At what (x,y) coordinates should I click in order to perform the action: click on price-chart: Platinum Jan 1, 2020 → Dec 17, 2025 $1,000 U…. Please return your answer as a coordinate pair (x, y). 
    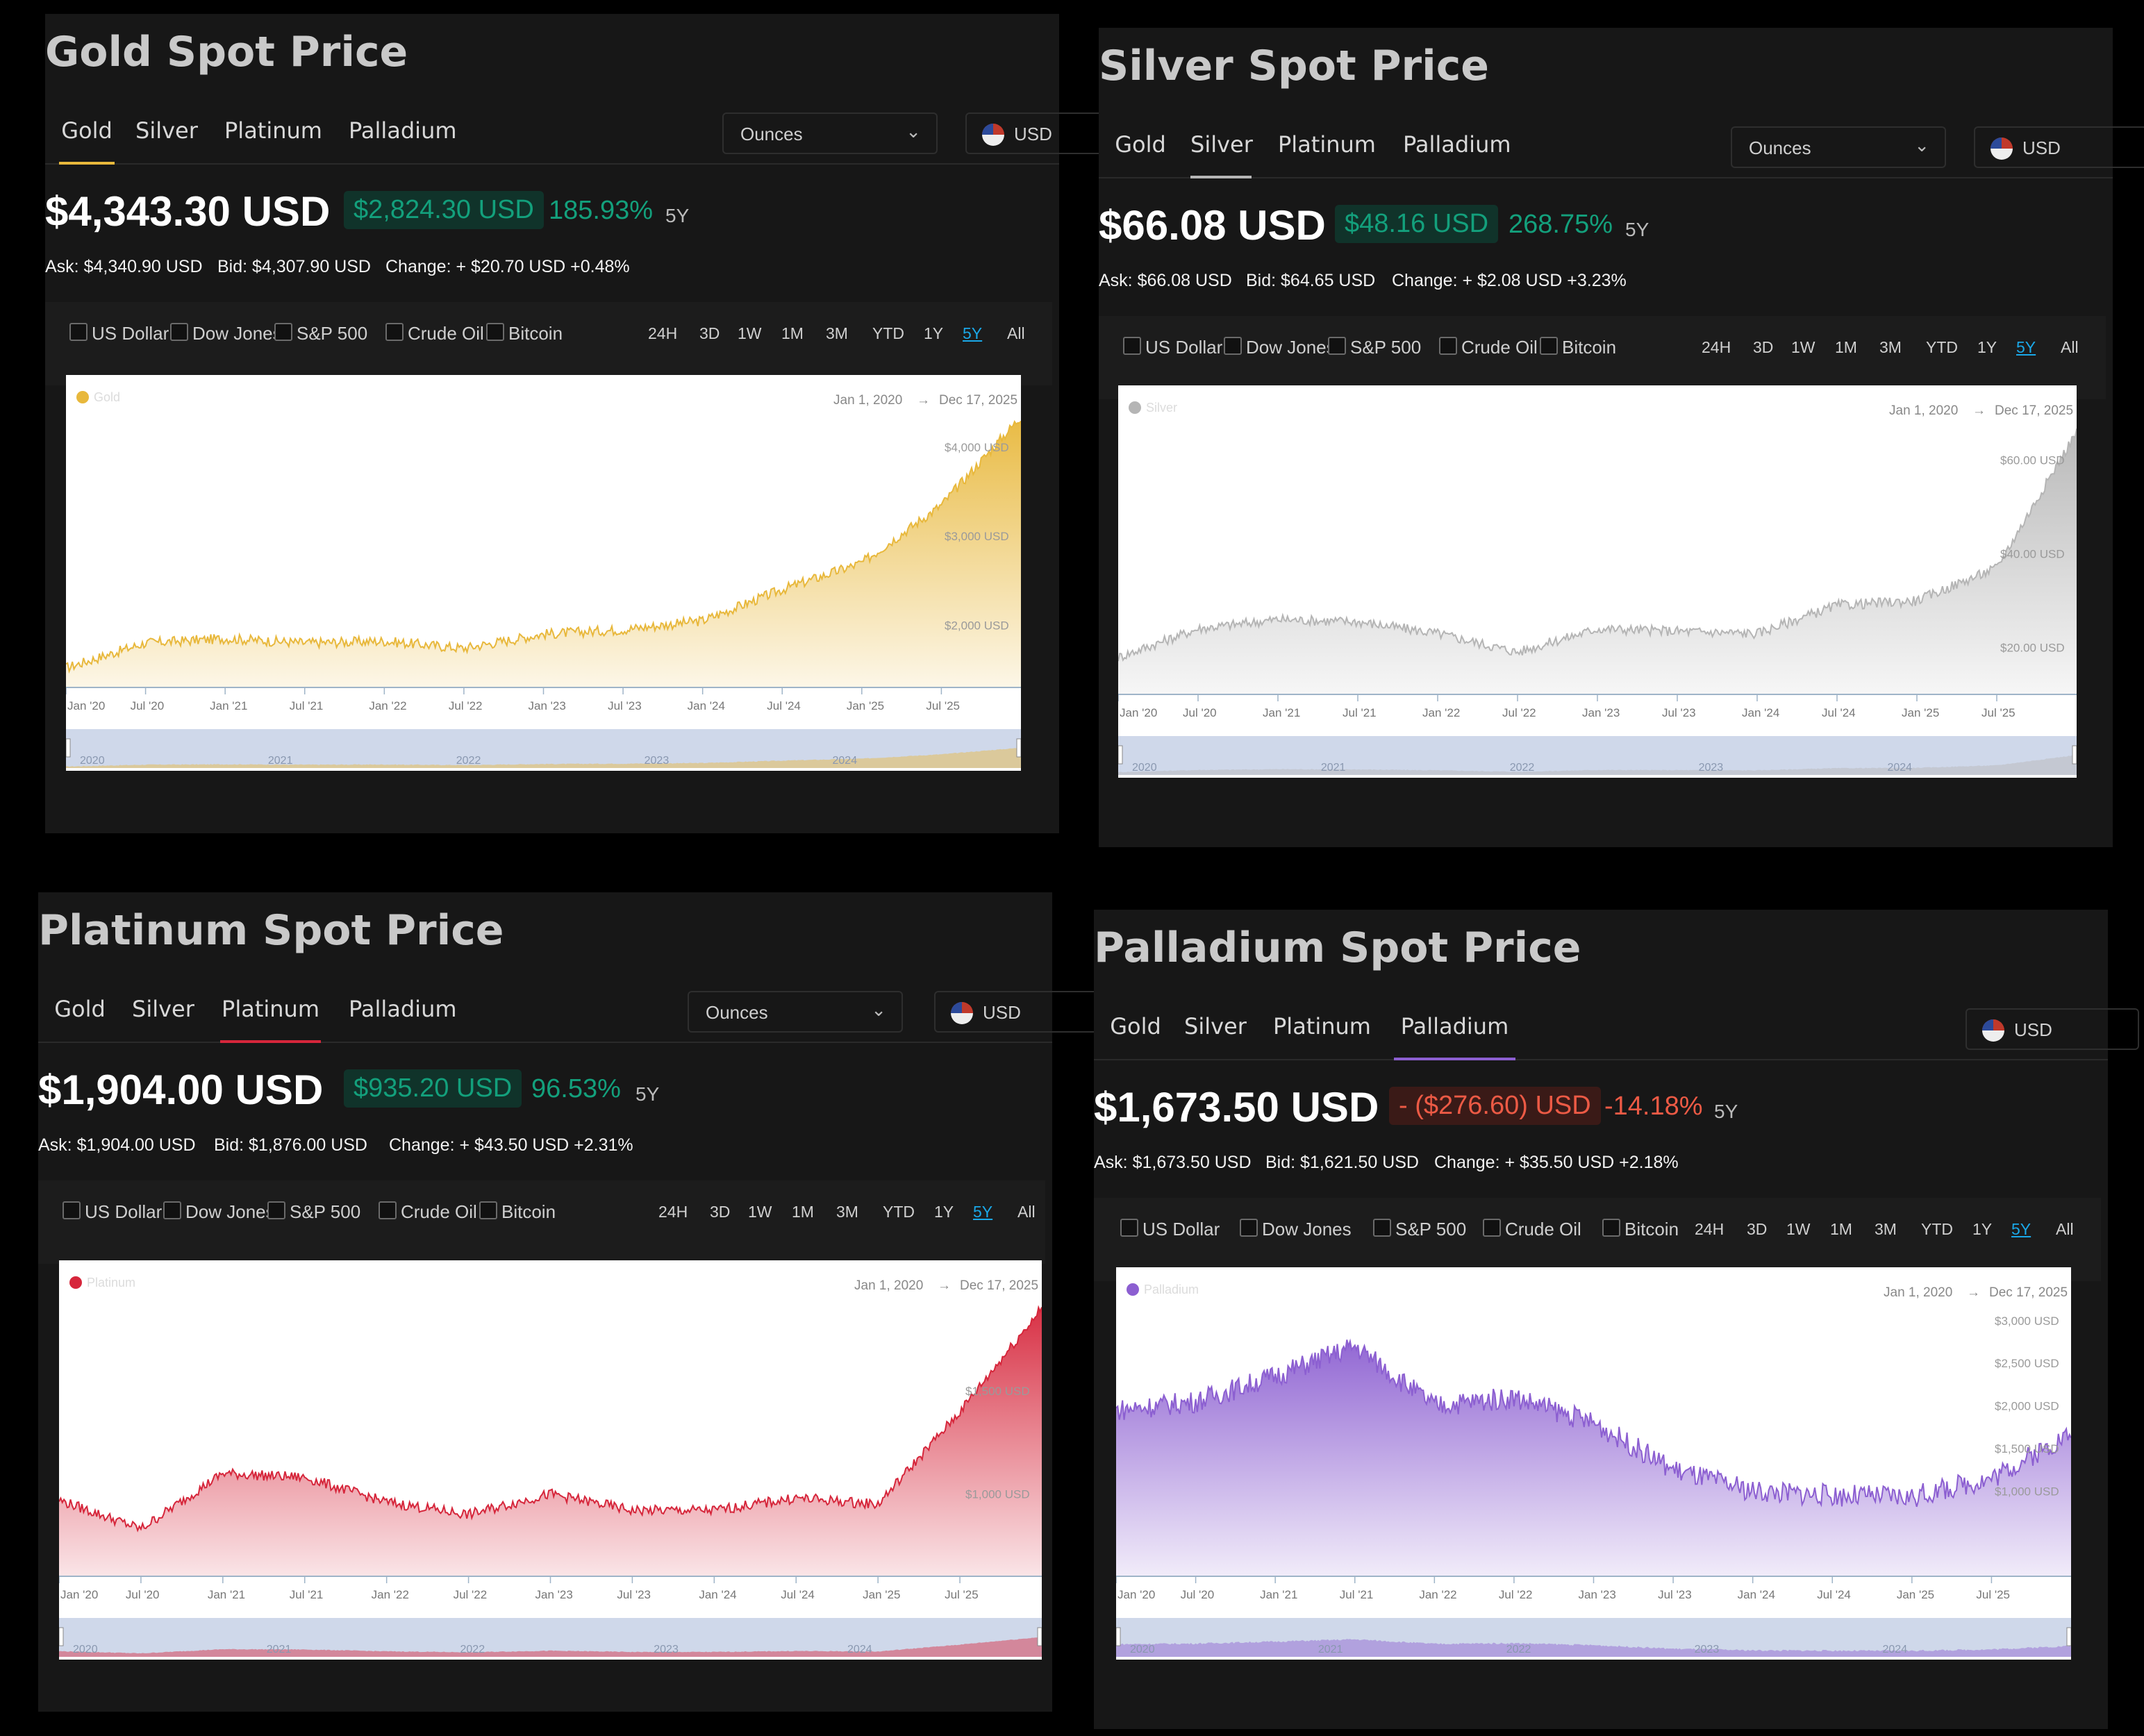
    Looking at the image, I should click on (550, 1460).